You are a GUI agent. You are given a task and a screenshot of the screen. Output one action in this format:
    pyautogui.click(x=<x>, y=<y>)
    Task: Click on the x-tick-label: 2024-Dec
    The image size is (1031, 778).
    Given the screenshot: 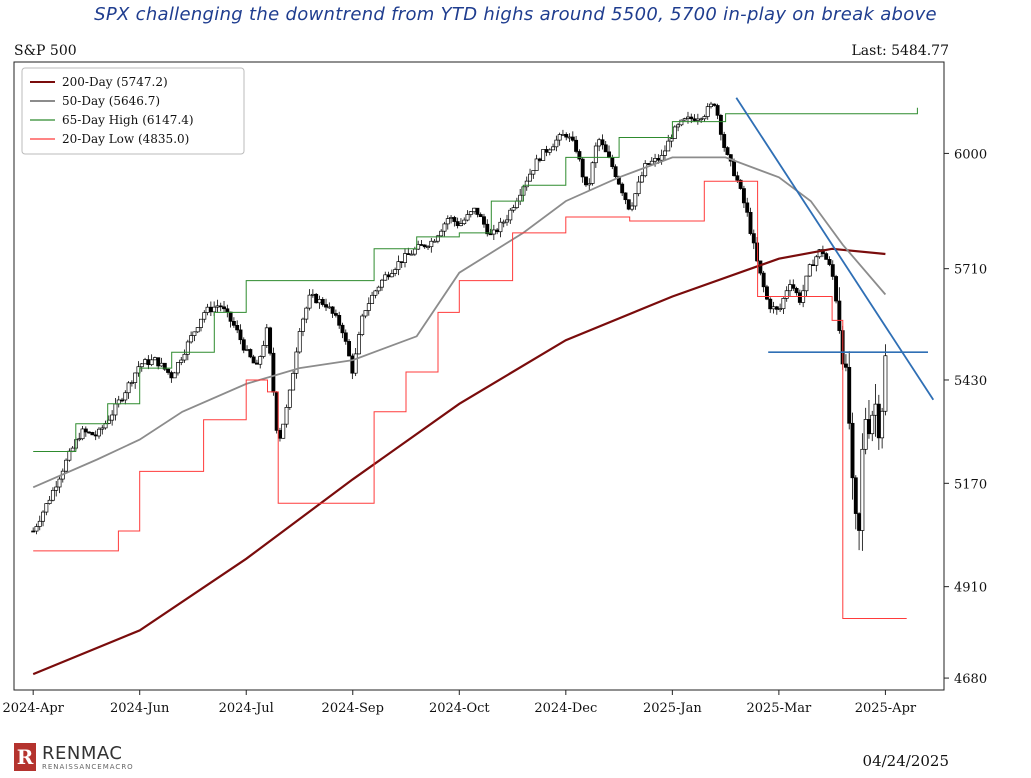 What is the action you would take?
    pyautogui.click(x=565, y=708)
    